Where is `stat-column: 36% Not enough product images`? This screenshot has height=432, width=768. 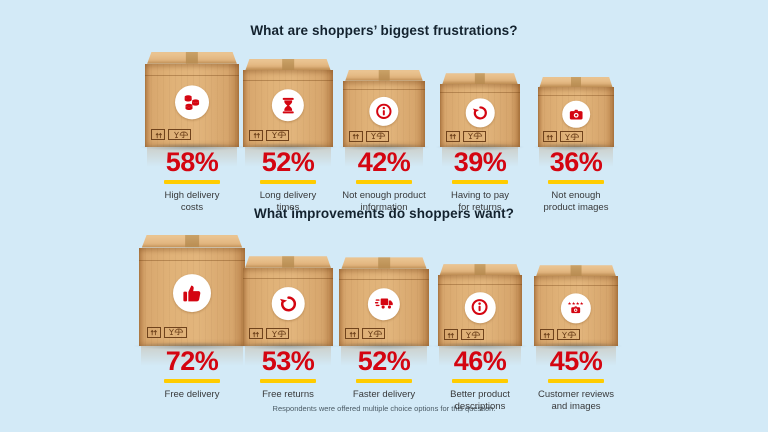
stat-column: 36% Not enough product images is located at coordinates (576, 130).